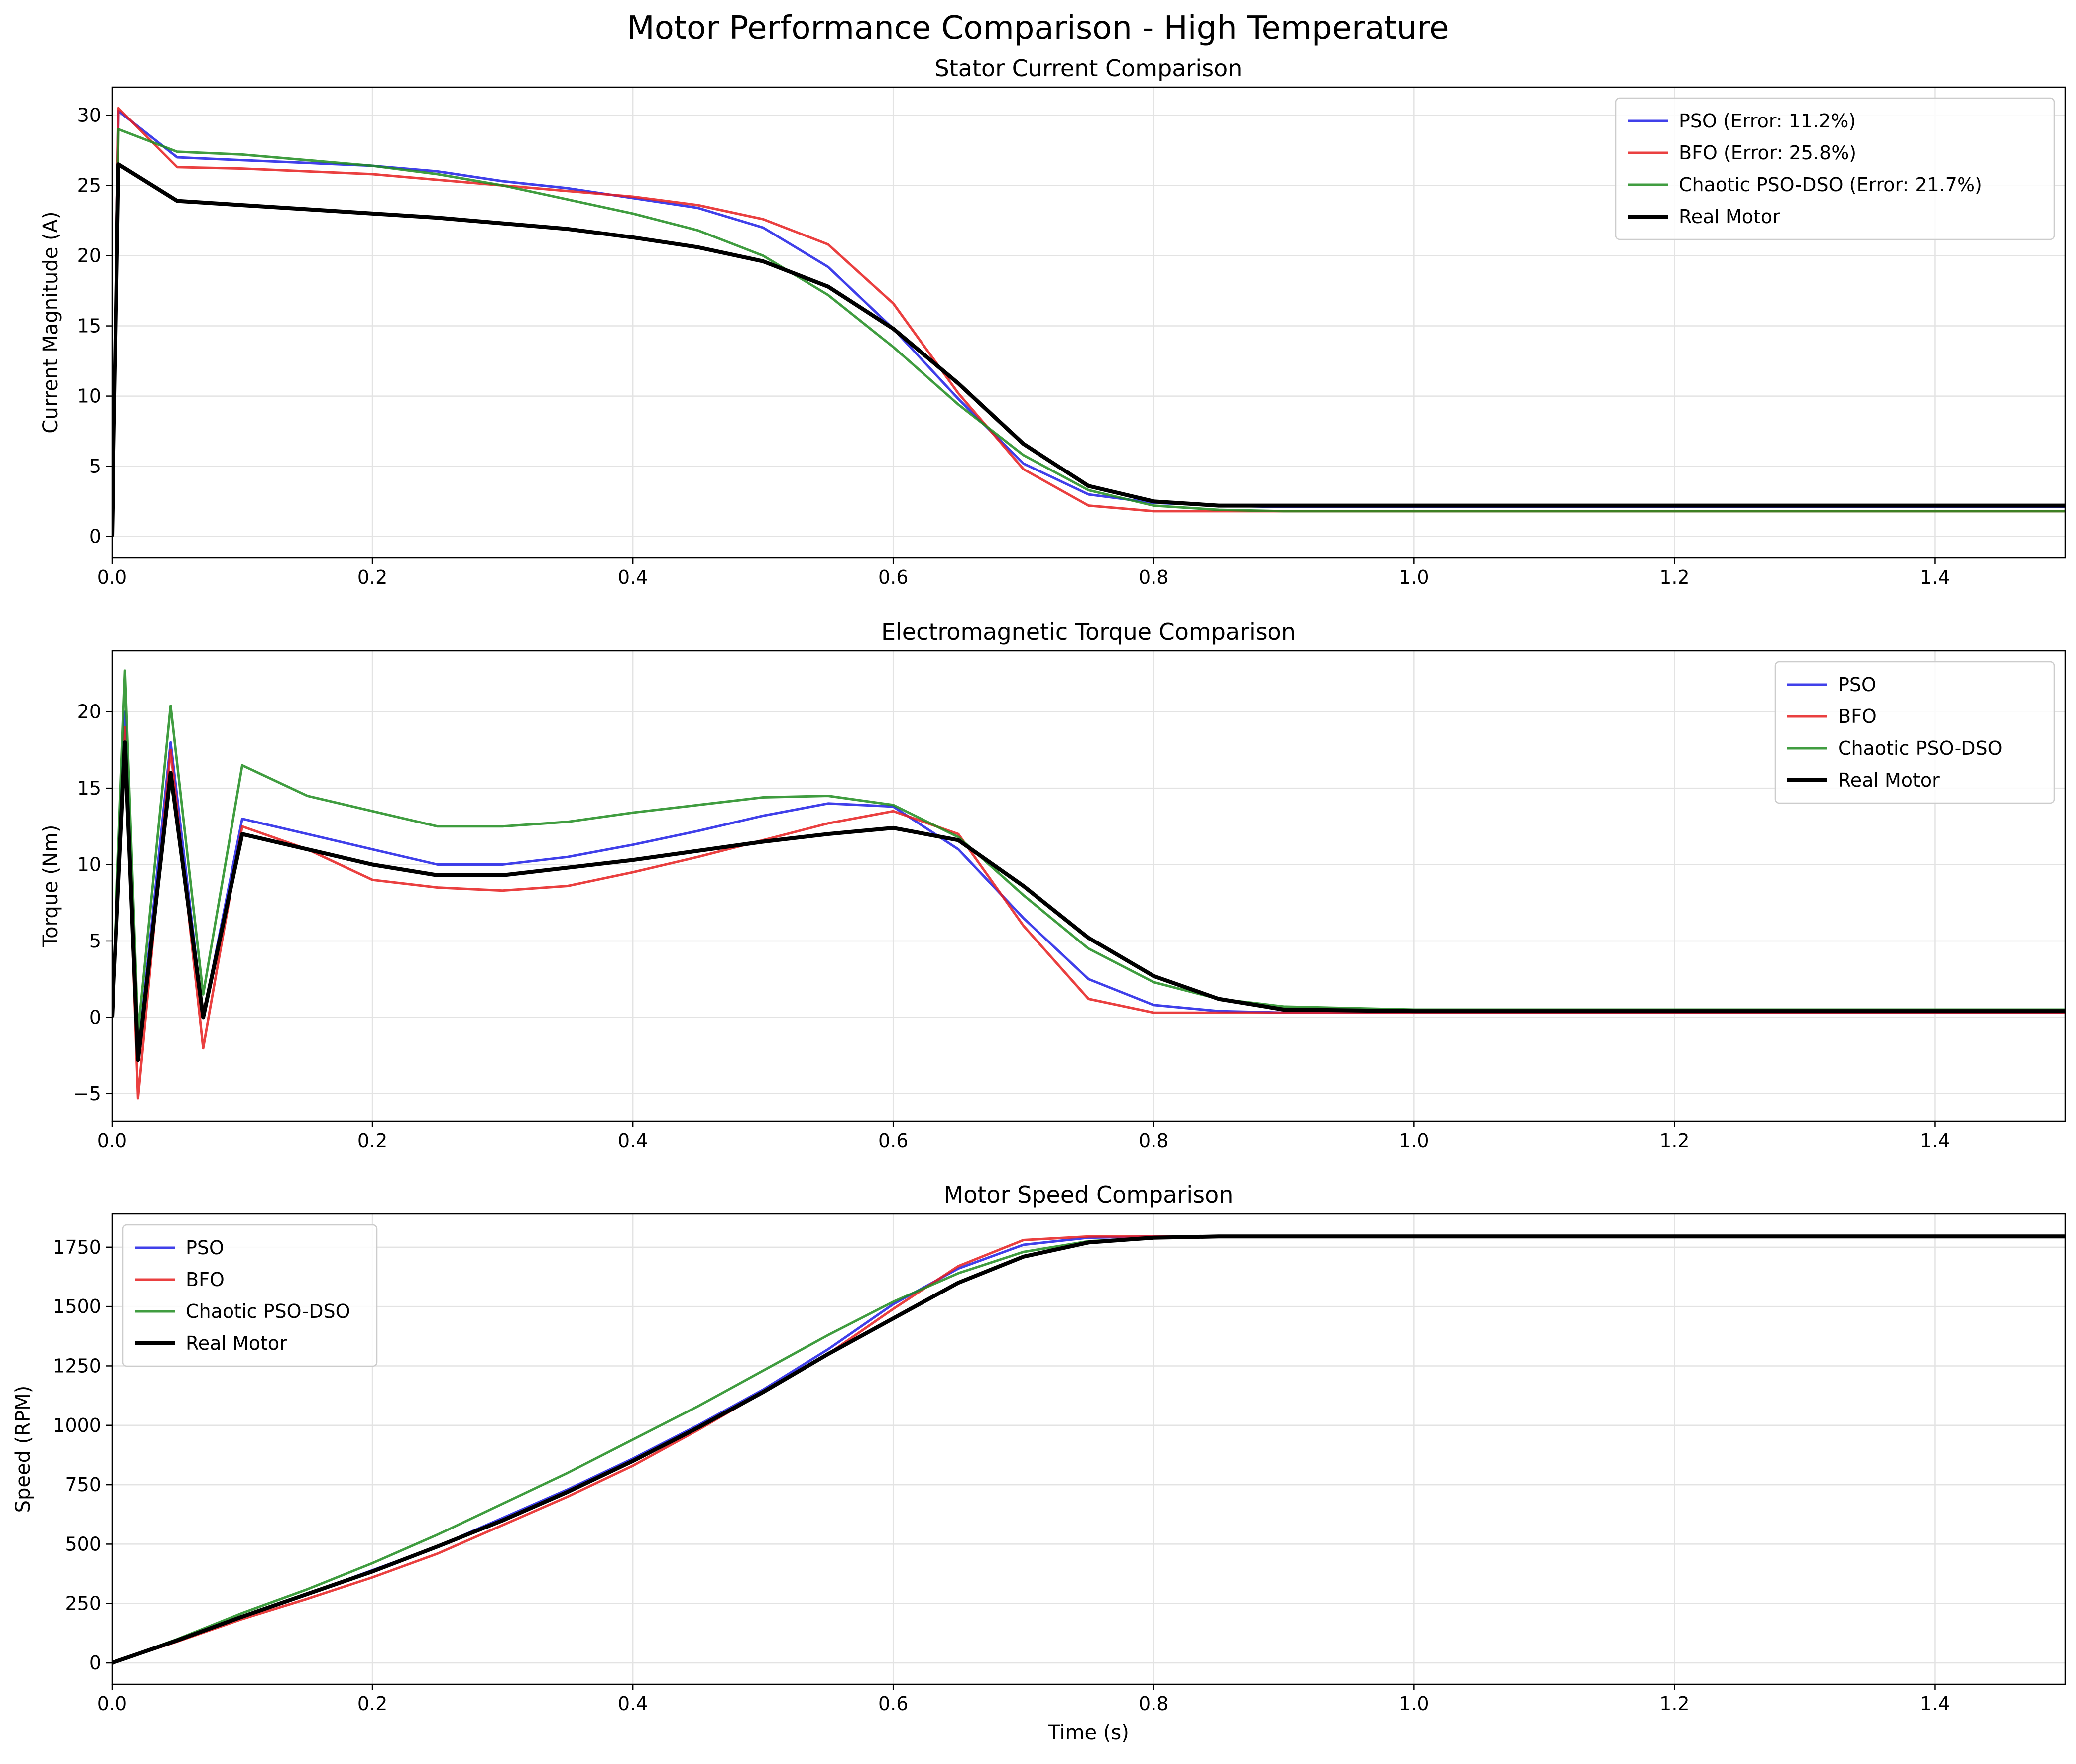  I want to click on legend-entry: Chaotic PSO-DSO (Error: 21.7%), so click(1830, 185).